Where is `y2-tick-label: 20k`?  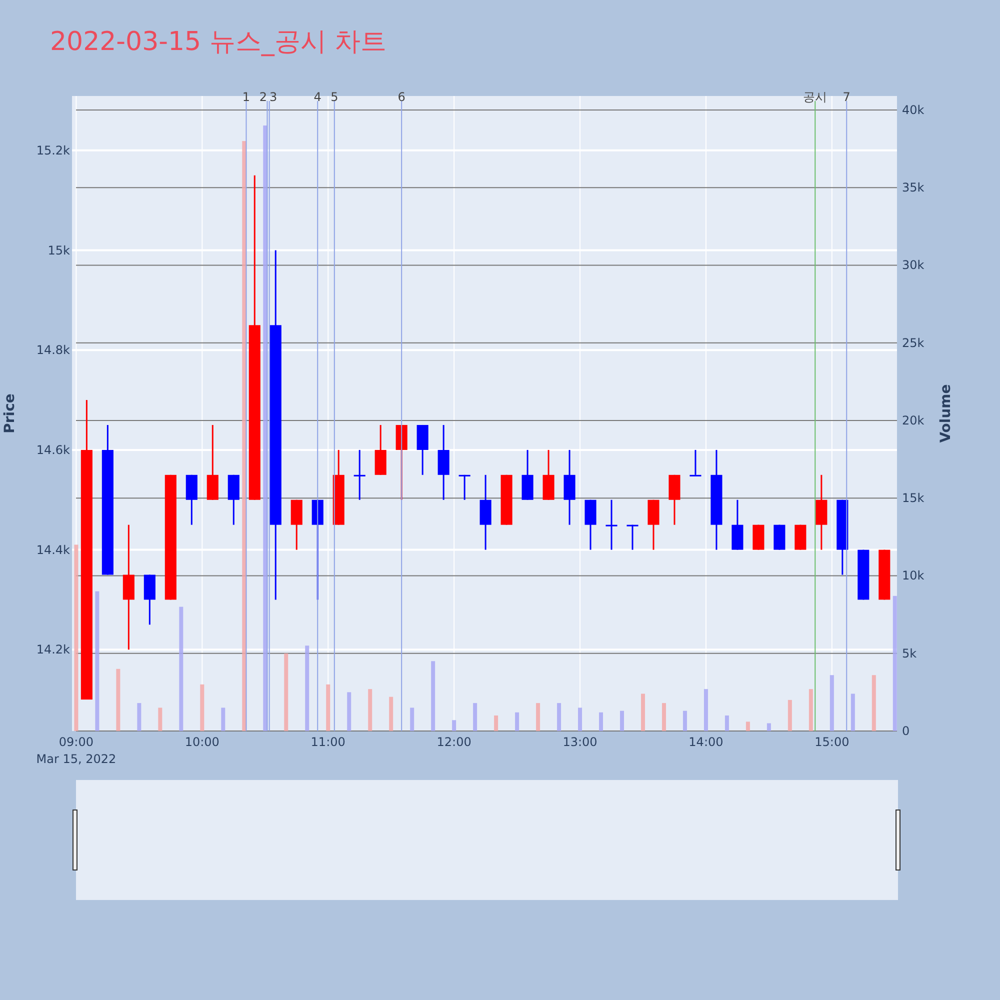
y2-tick-label: 20k is located at coordinates (913, 420).